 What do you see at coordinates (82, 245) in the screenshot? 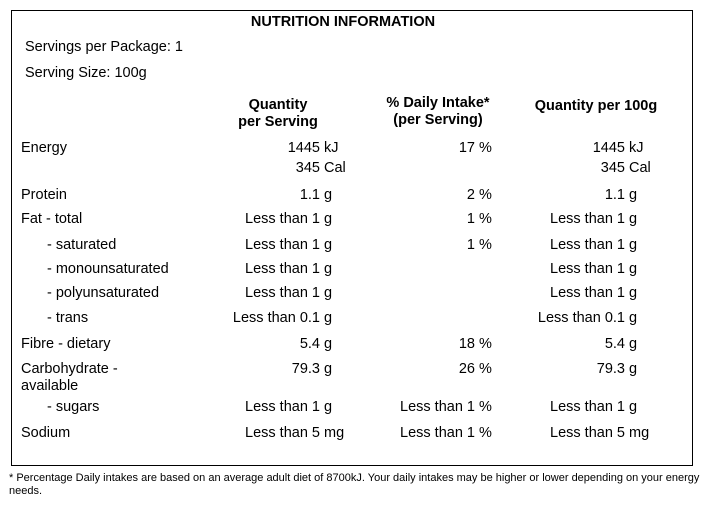
I see `nutrient-label: - saturated` at bounding box center [82, 245].